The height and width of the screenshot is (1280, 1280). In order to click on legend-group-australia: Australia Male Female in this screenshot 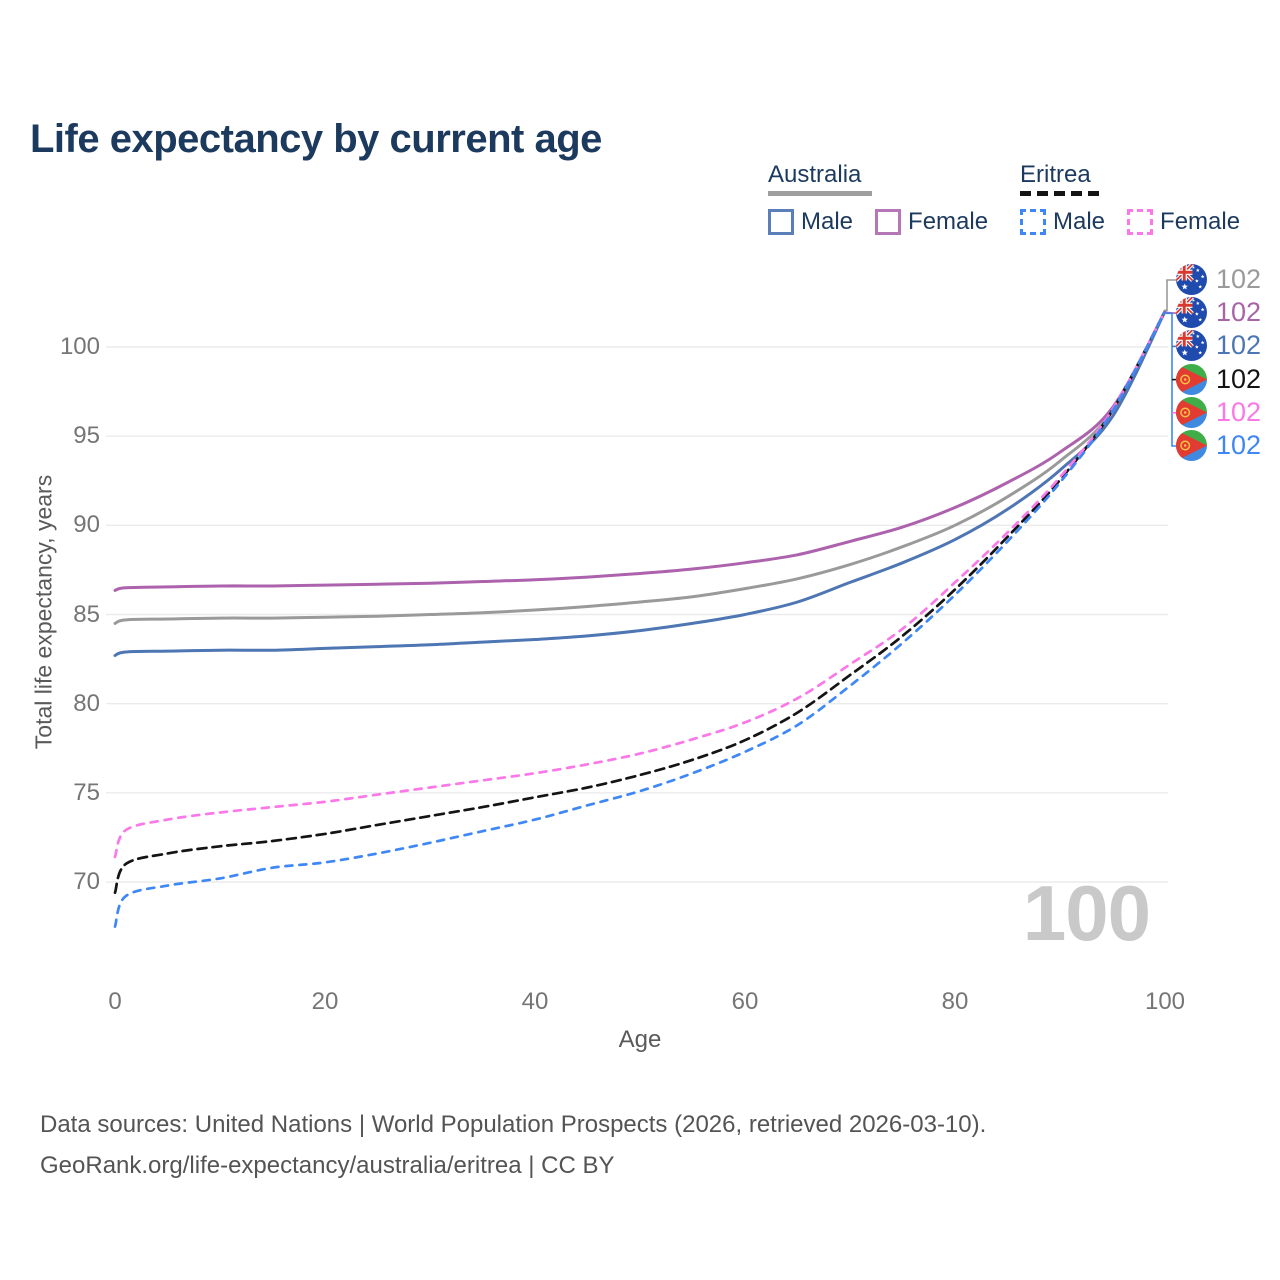, I will do `click(878, 199)`.